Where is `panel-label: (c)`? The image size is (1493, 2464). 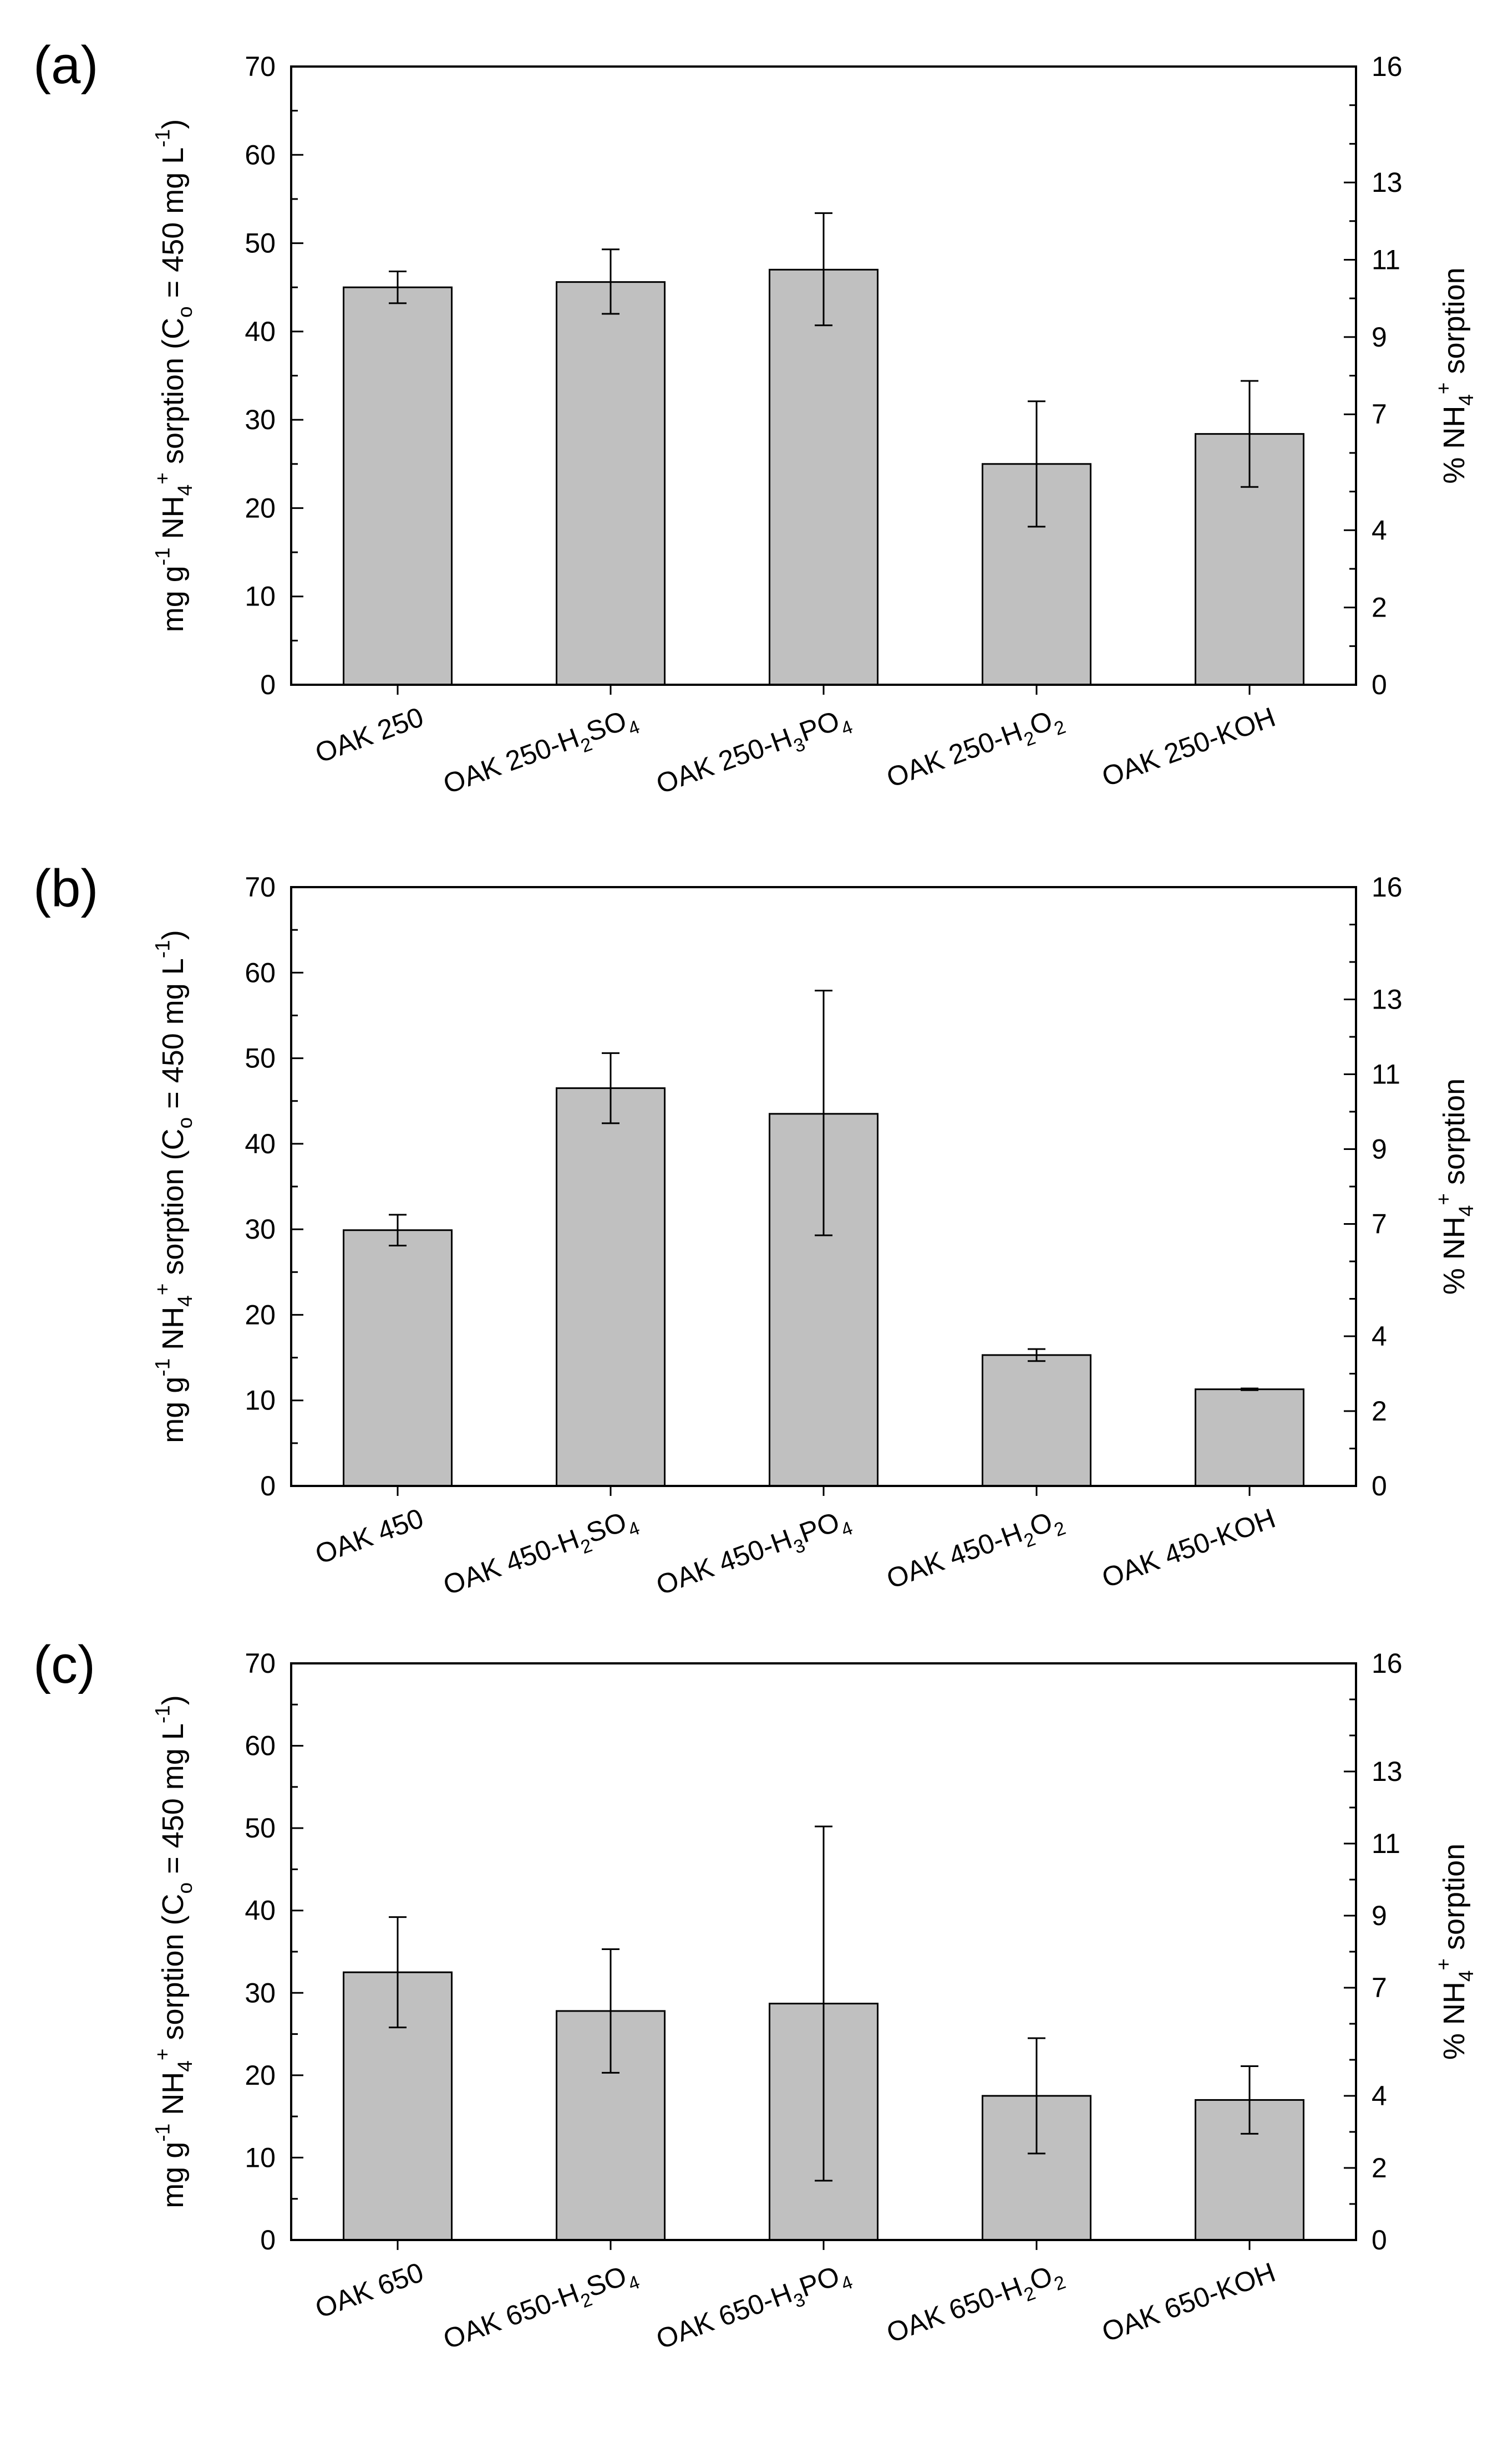
panel-label: (c) is located at coordinates (64, 1665).